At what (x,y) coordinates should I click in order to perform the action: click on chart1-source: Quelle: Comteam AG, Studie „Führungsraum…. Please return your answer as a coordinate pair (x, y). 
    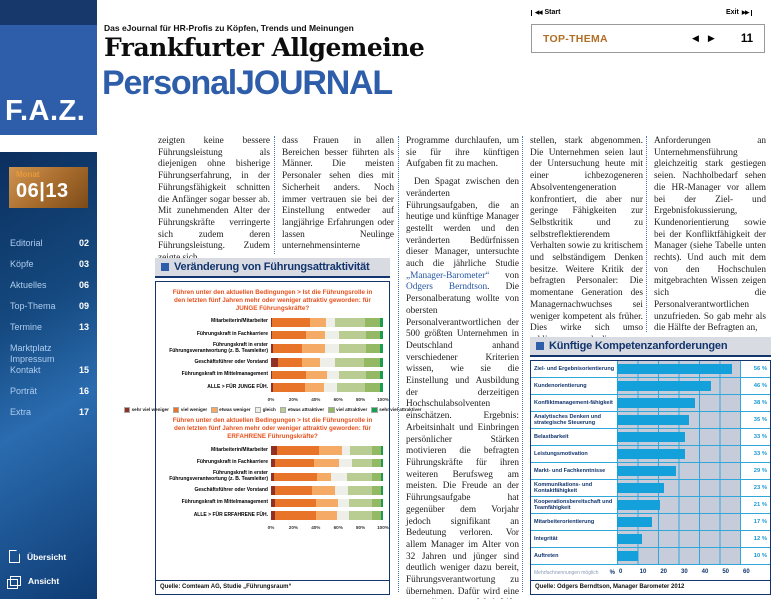
    Looking at the image, I should click on (272, 587).